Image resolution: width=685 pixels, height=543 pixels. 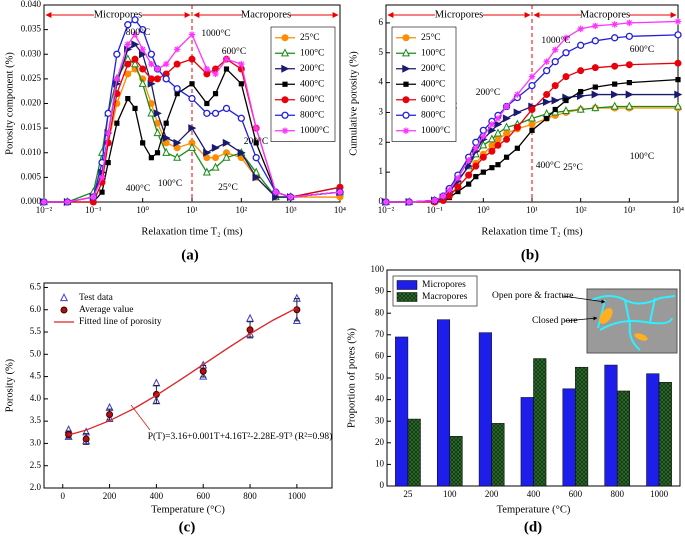 What do you see at coordinates (532, 210) in the screenshot?
I see `x-tick-label: 10¹` at bounding box center [532, 210].